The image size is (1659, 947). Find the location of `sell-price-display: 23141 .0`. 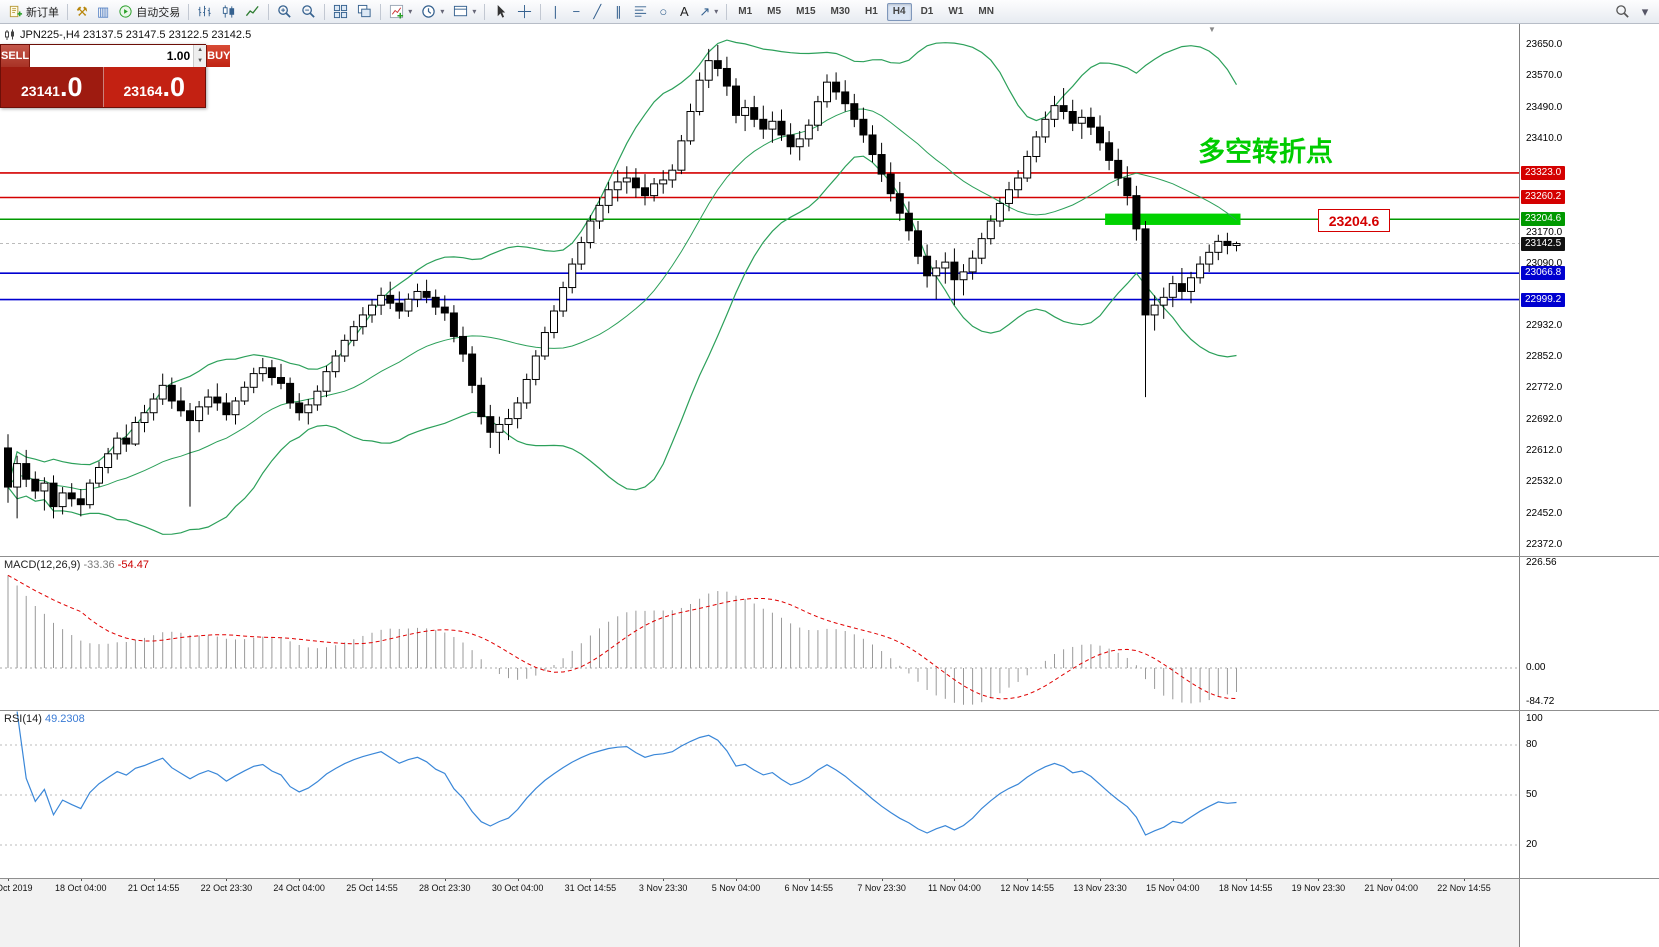

sell-price-display: 23141 .0 is located at coordinates (52, 87).